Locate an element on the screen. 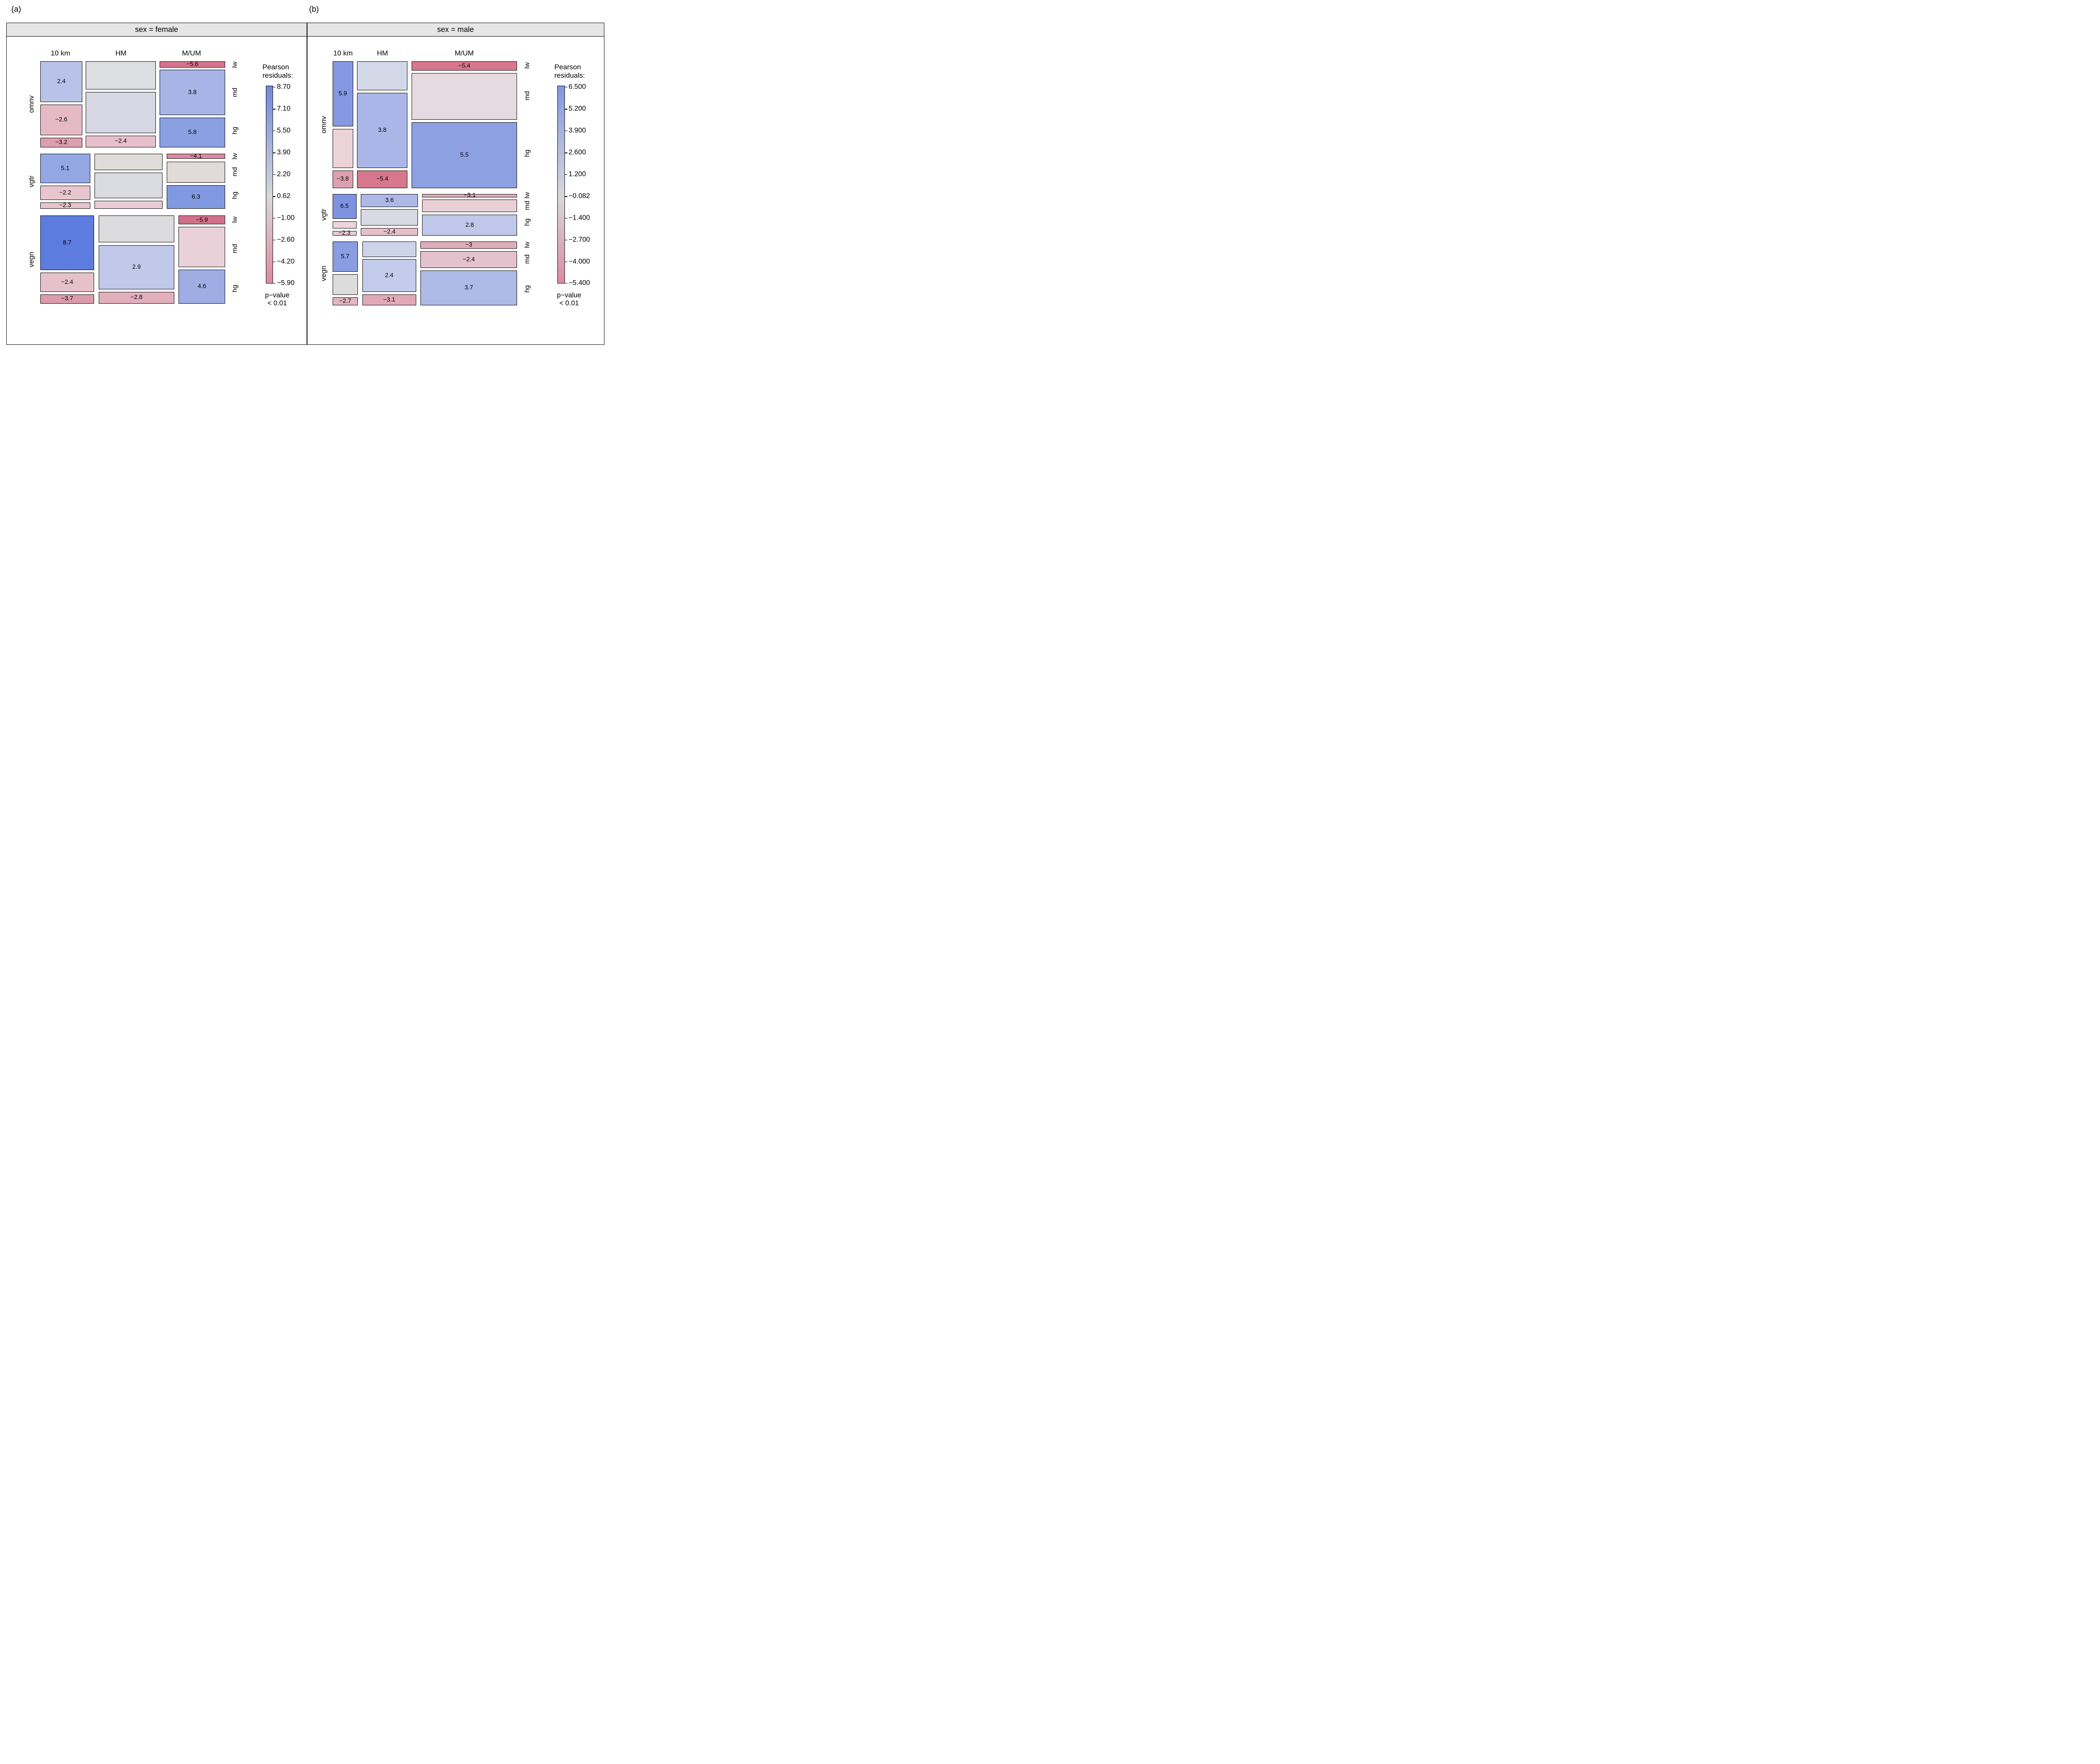 Image resolution: width=2100 pixels, height=1764 pixels. cell-label: 3.7 is located at coordinates (469, 287).